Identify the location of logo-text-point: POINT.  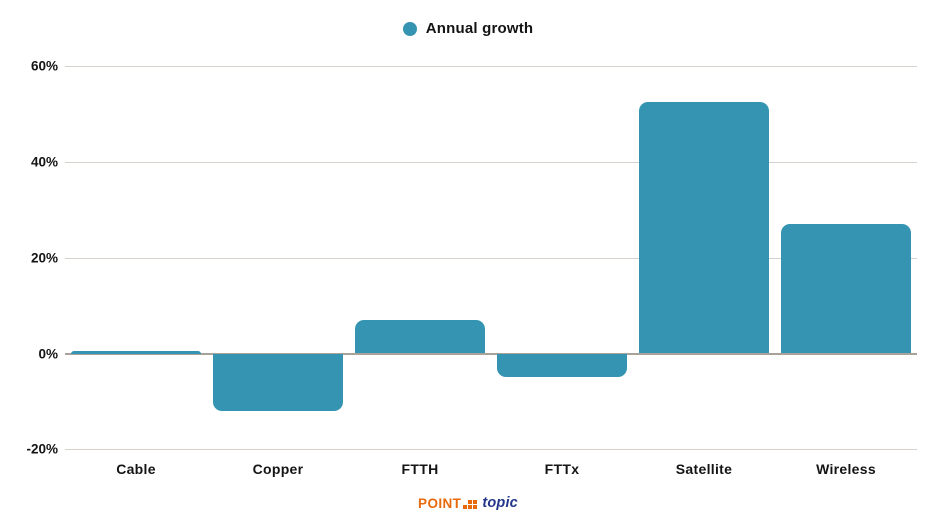
(440, 503).